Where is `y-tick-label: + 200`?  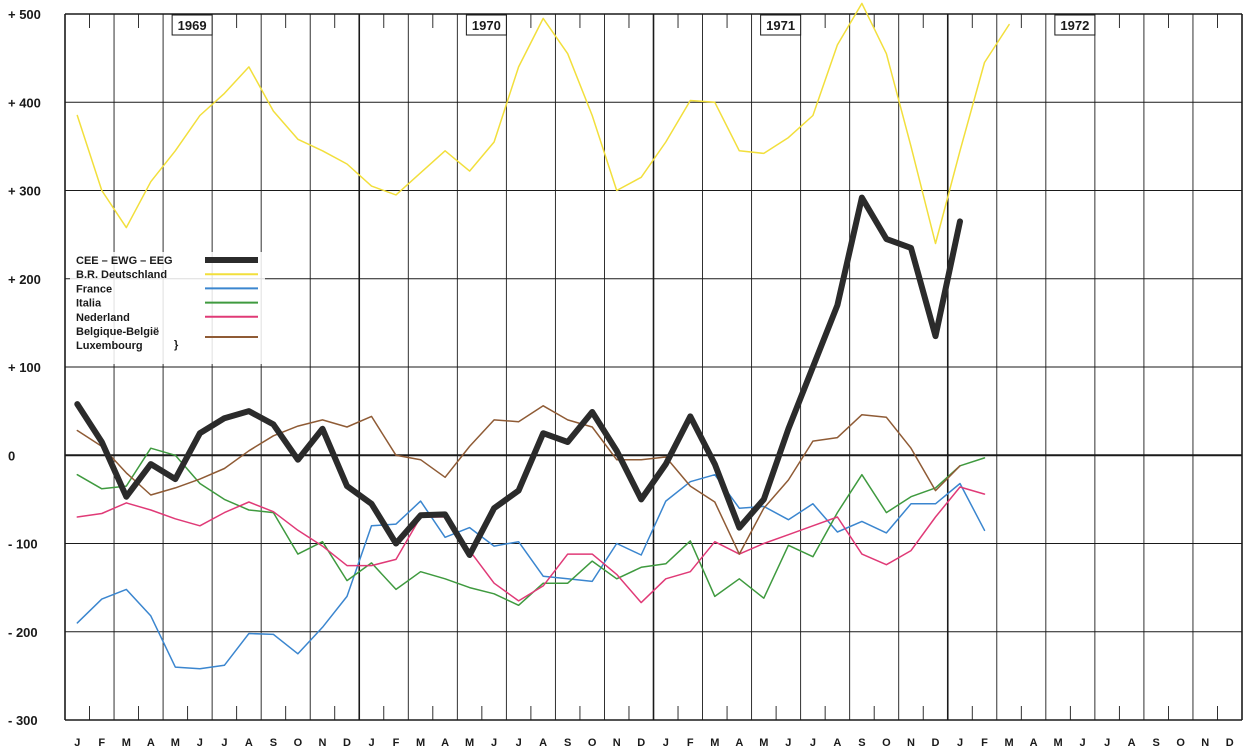 y-tick-label: + 200 is located at coordinates (24, 279).